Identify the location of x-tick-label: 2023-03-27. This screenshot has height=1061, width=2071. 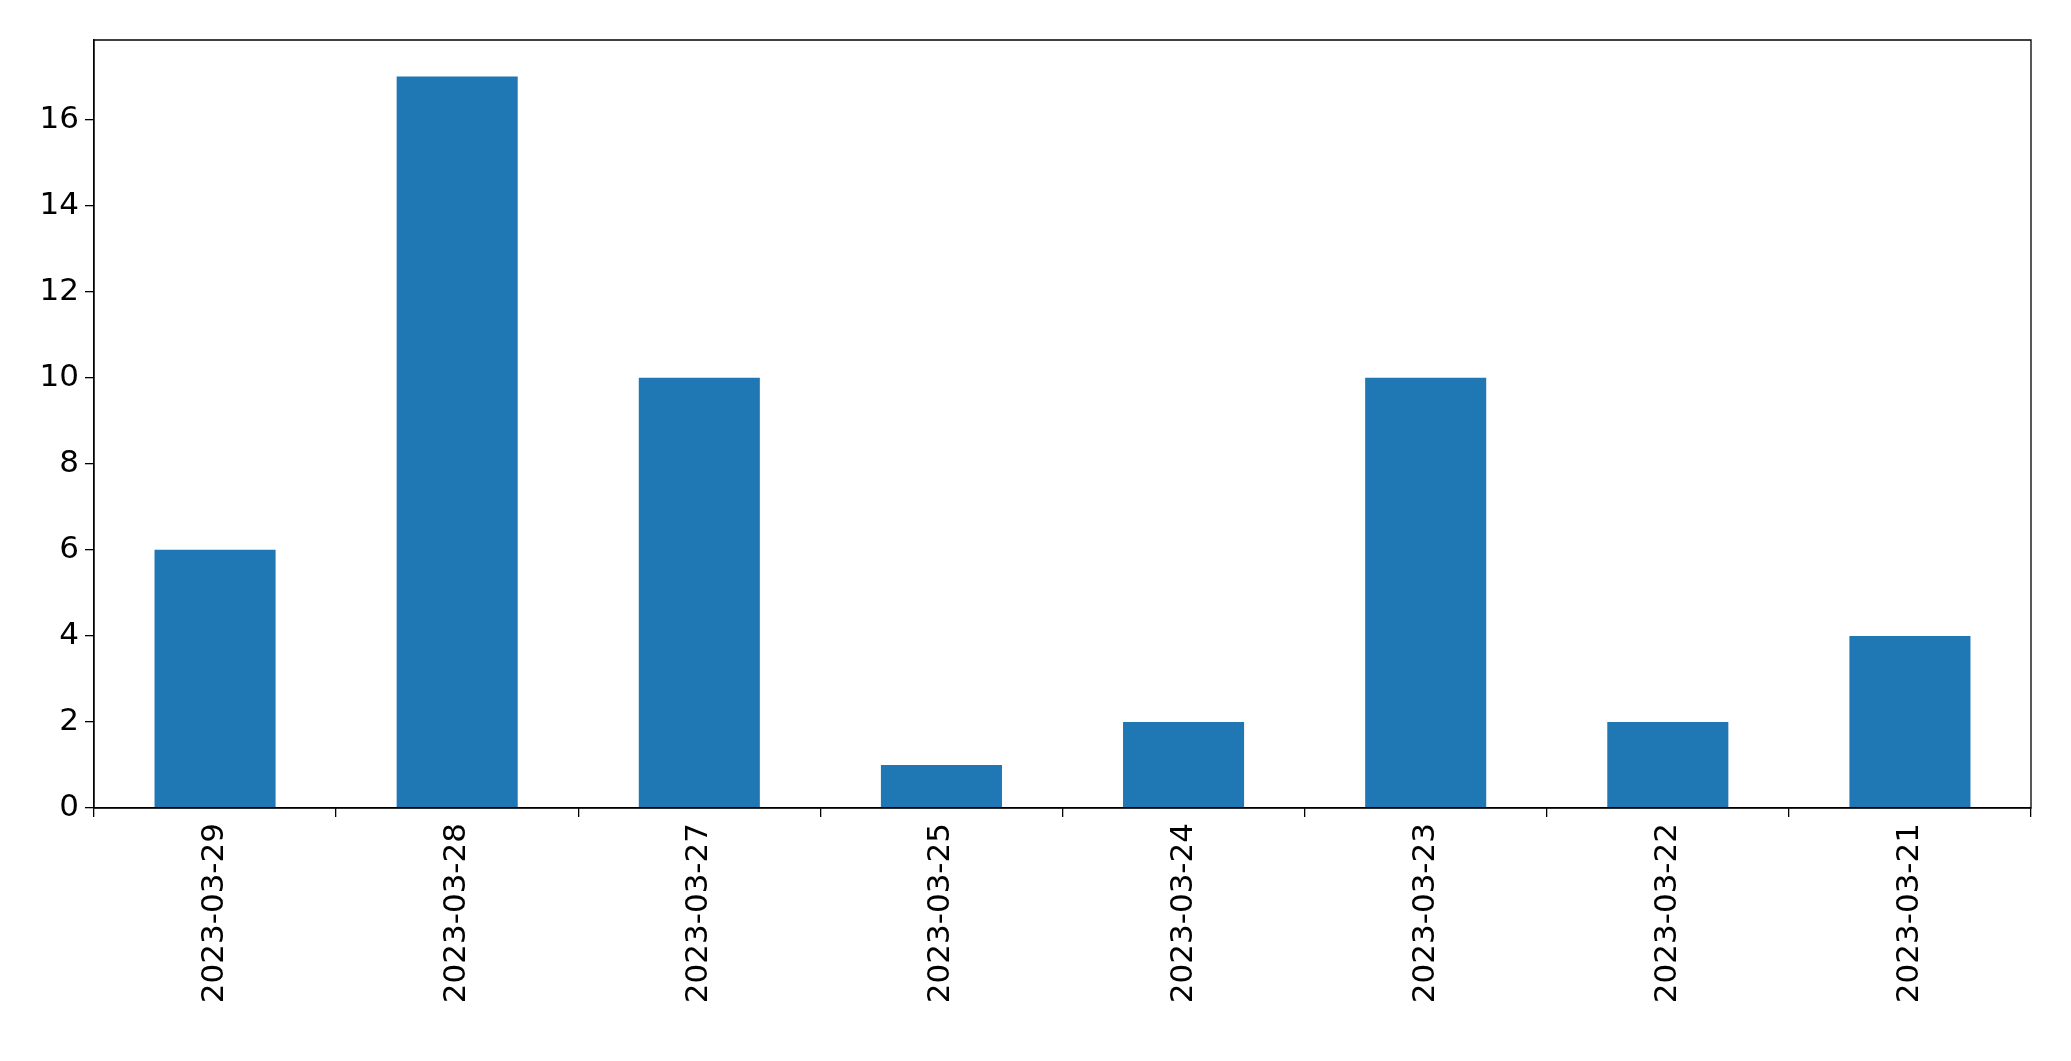
(696, 913).